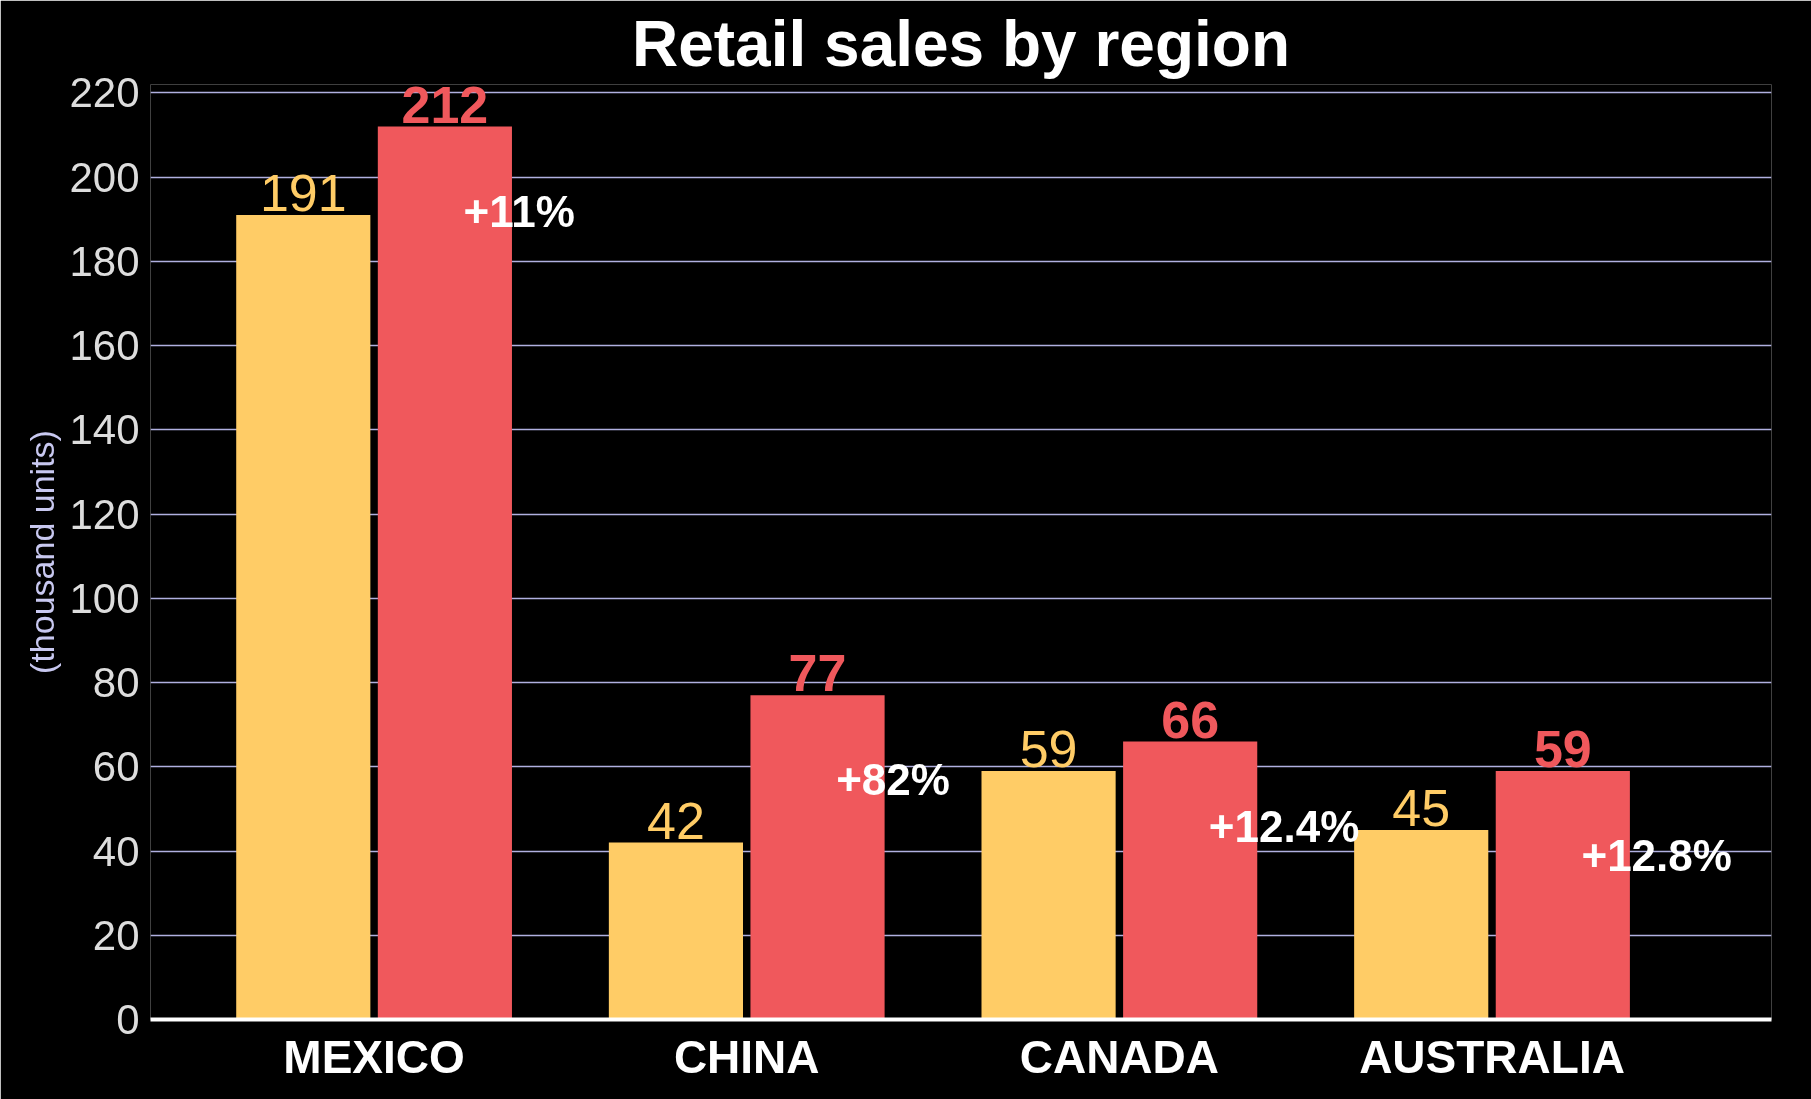 This screenshot has height=1099, width=1811. I want to click on y-tick-label: 100, so click(104, 598).